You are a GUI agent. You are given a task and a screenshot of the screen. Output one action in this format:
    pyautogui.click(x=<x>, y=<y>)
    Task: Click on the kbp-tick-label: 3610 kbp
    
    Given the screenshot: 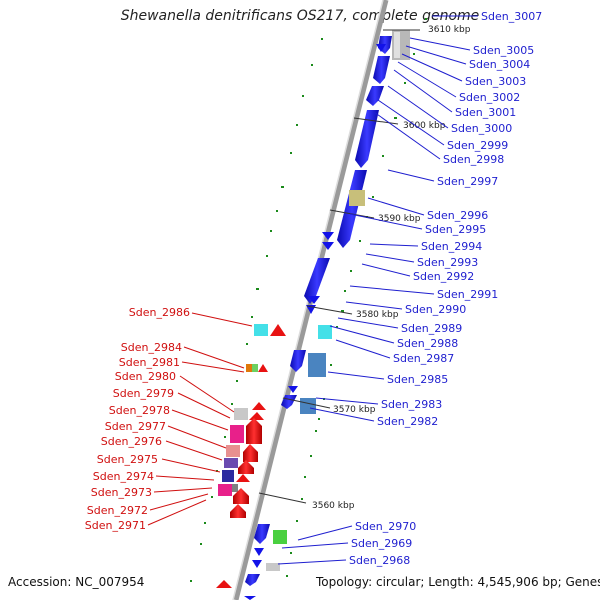 What is the action you would take?
    pyautogui.click(x=449, y=30)
    